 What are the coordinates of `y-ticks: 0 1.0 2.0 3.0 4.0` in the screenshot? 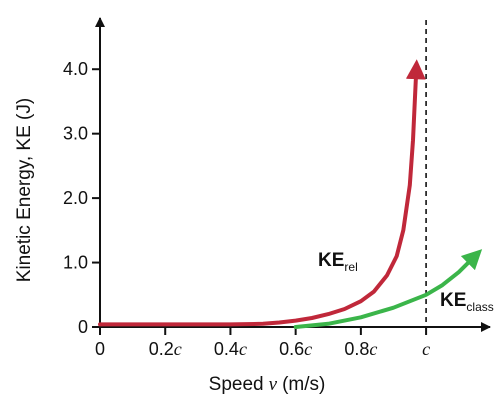 It's located at (81, 198).